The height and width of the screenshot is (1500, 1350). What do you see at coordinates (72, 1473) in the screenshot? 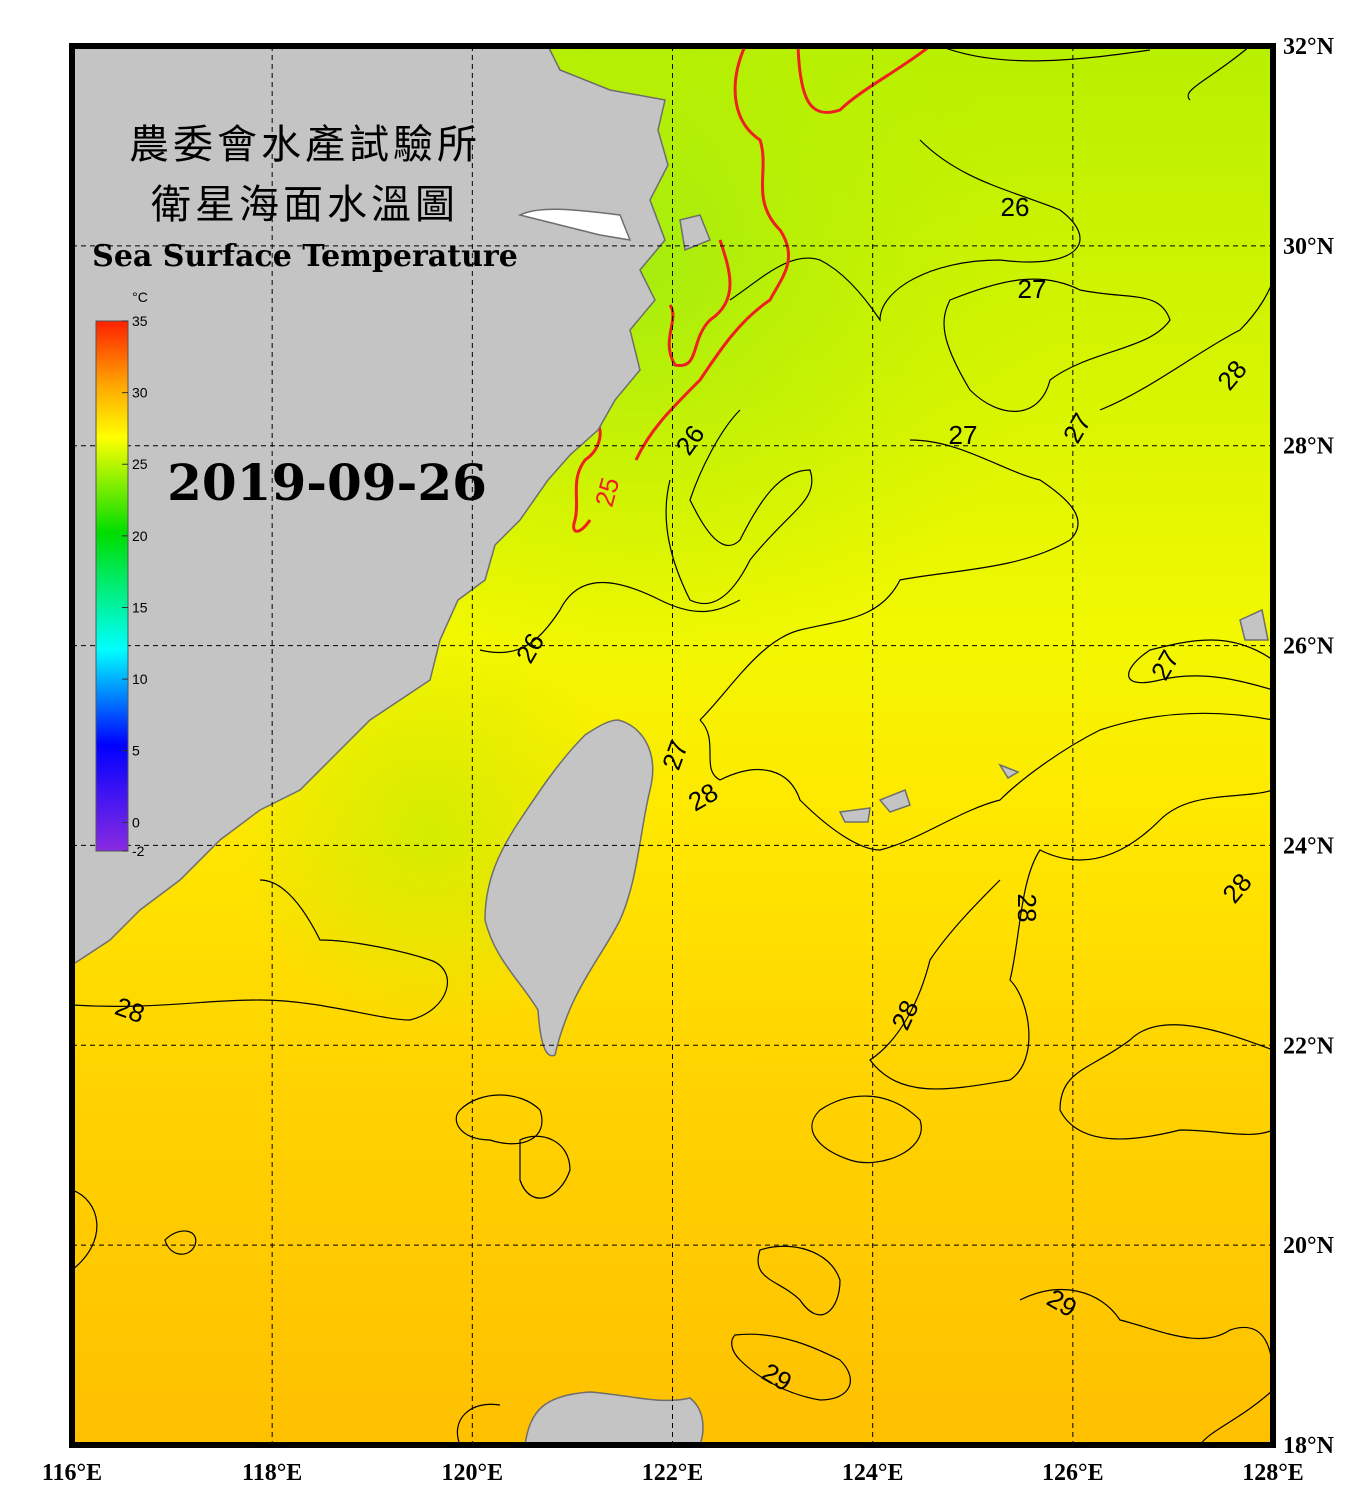
I see `lon-tick-label: 116°E` at bounding box center [72, 1473].